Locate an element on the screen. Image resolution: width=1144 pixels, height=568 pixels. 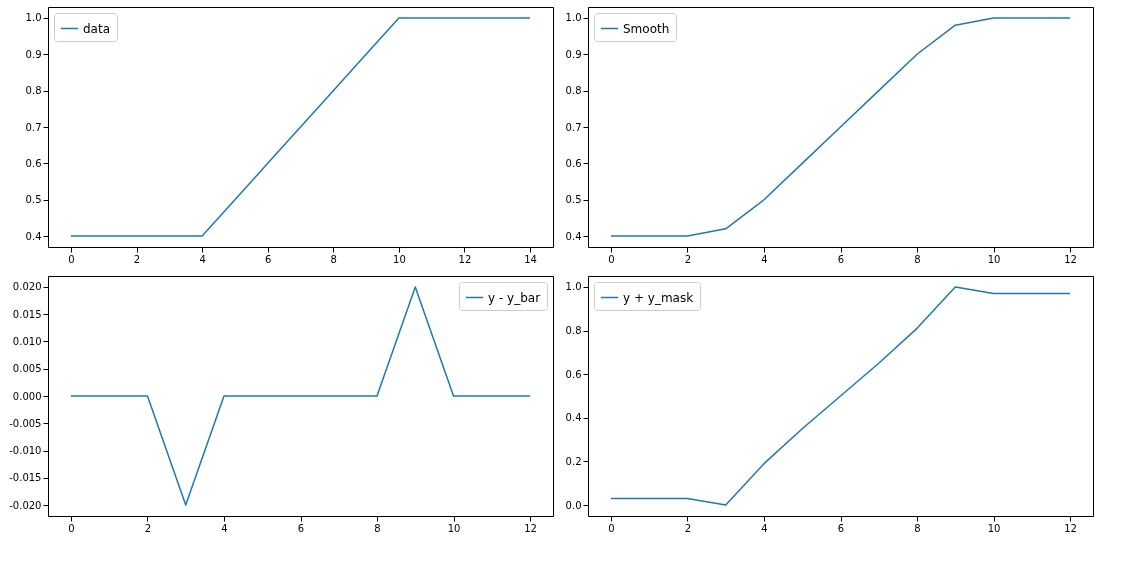
y-tick-label: -0.015 is located at coordinates (25, 478).